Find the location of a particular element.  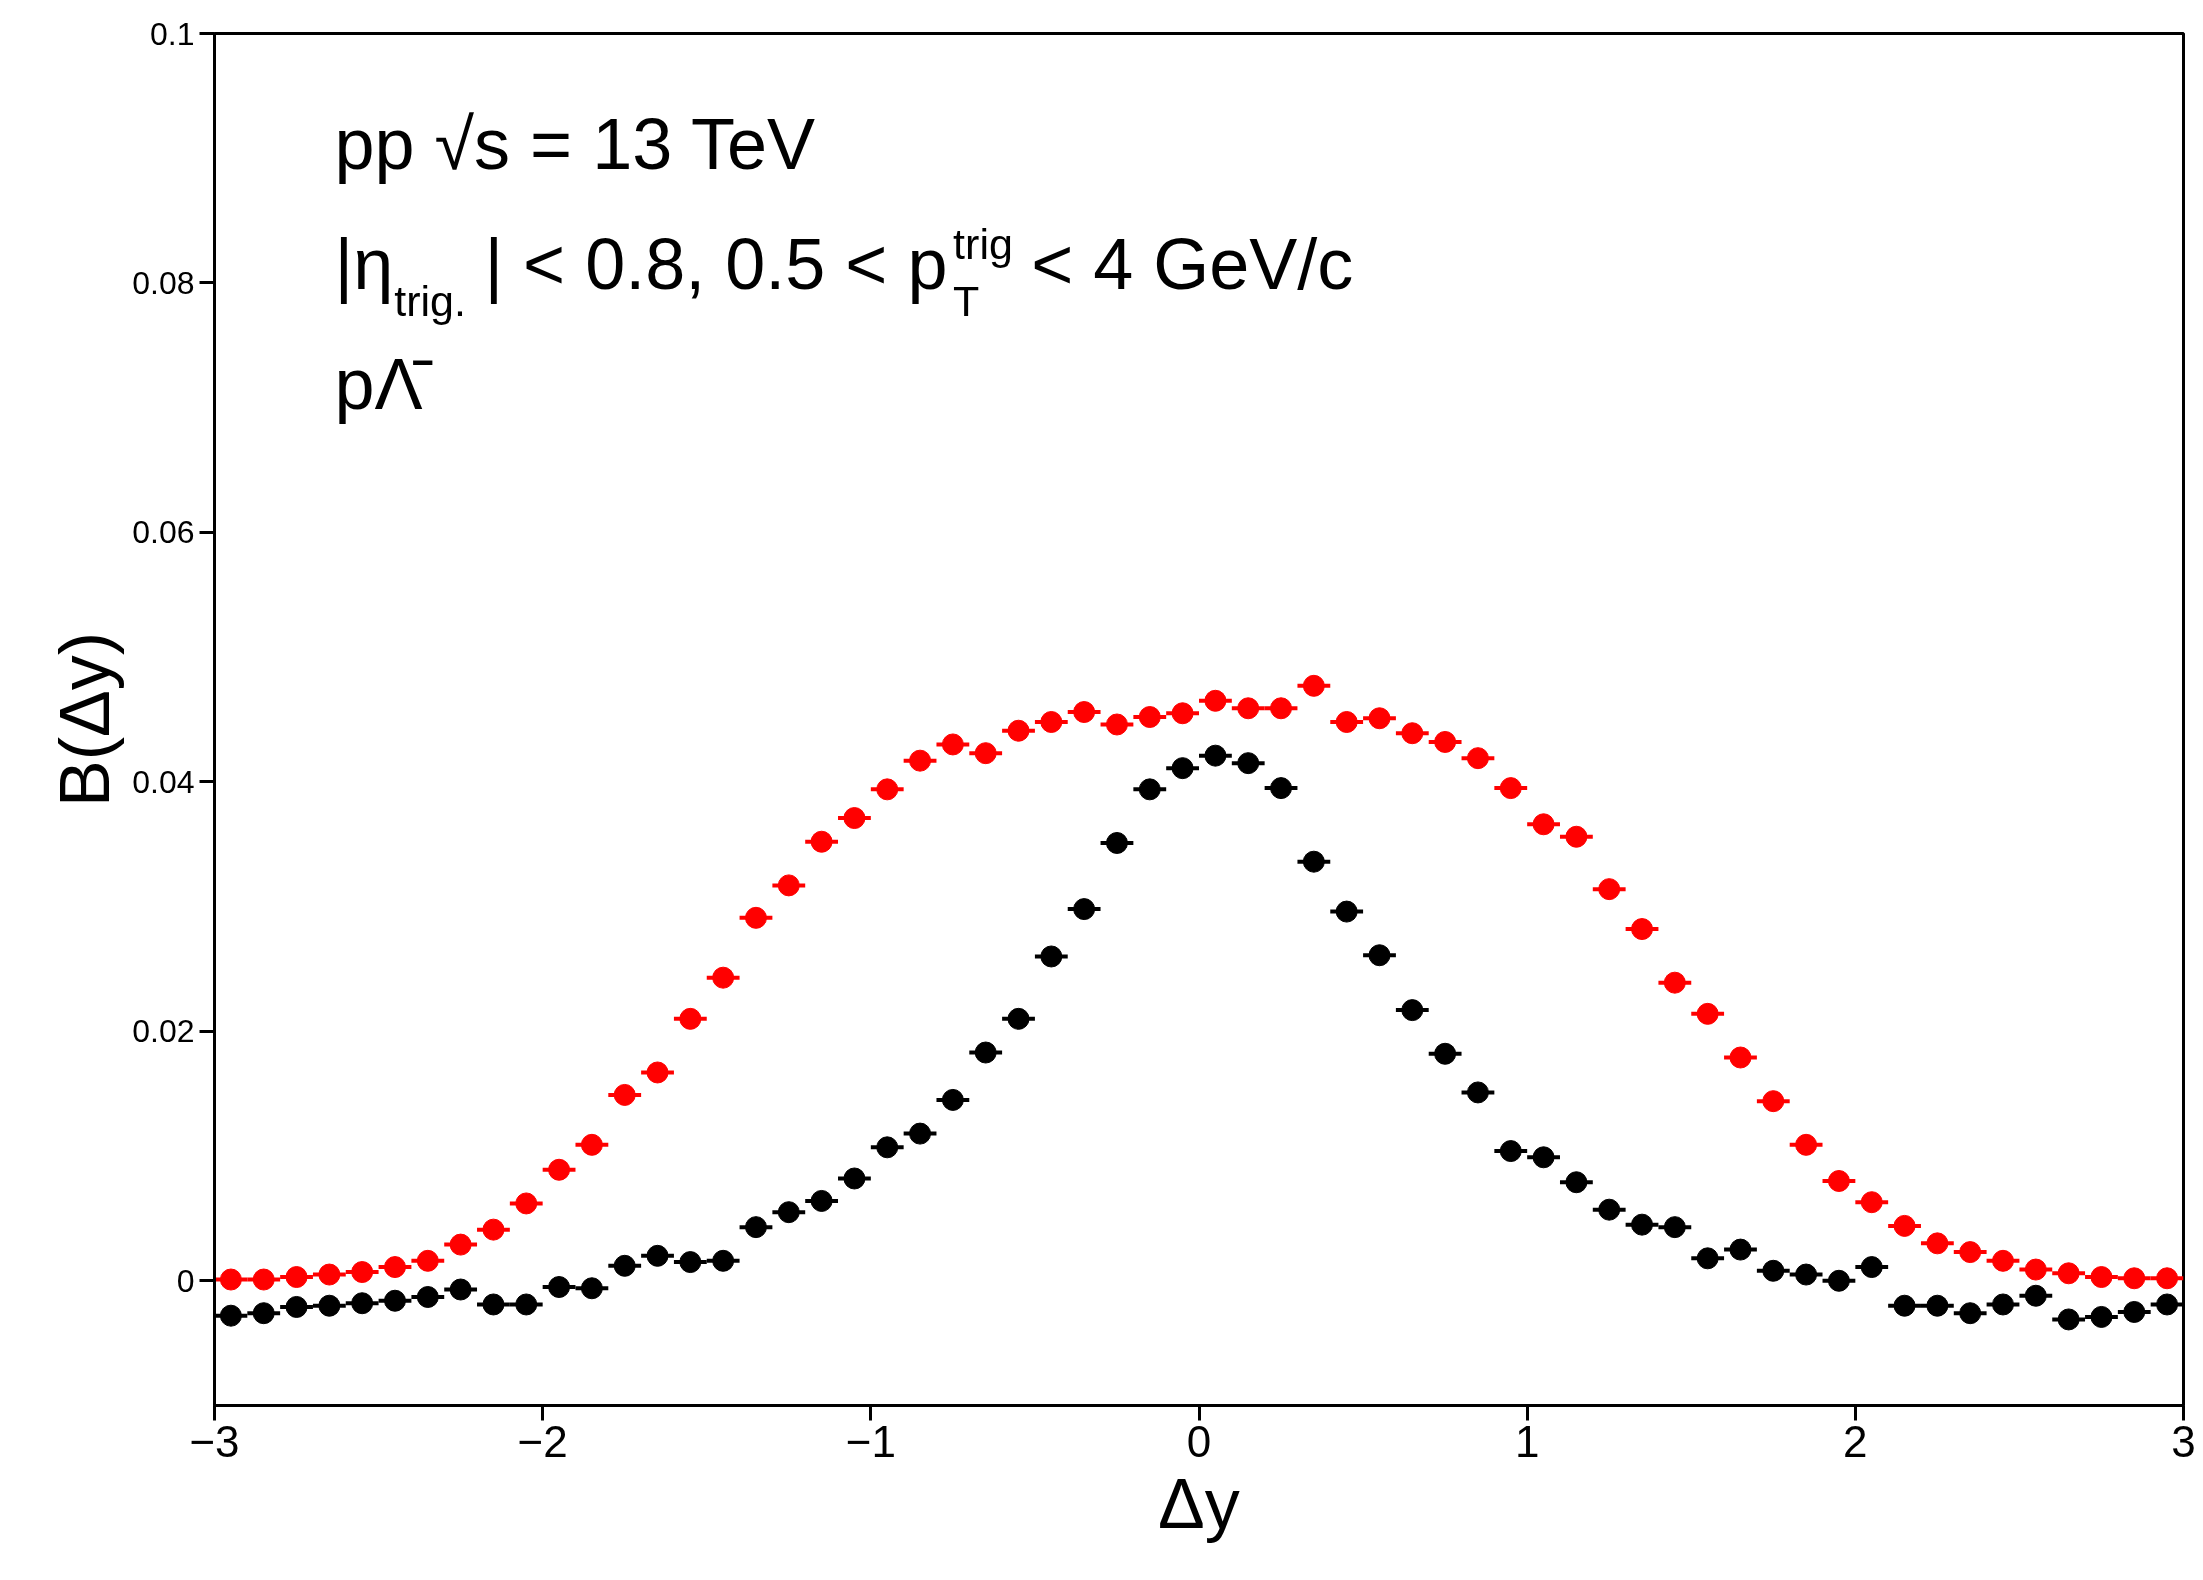

x-tick-label: 1 is located at coordinates (1527, 1441).